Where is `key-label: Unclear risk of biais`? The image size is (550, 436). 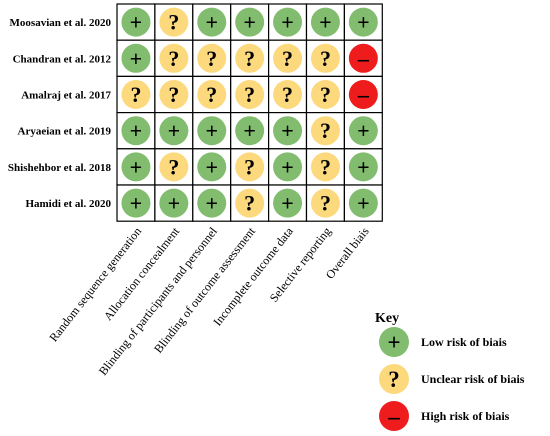 key-label: Unclear risk of biais is located at coordinates (473, 379).